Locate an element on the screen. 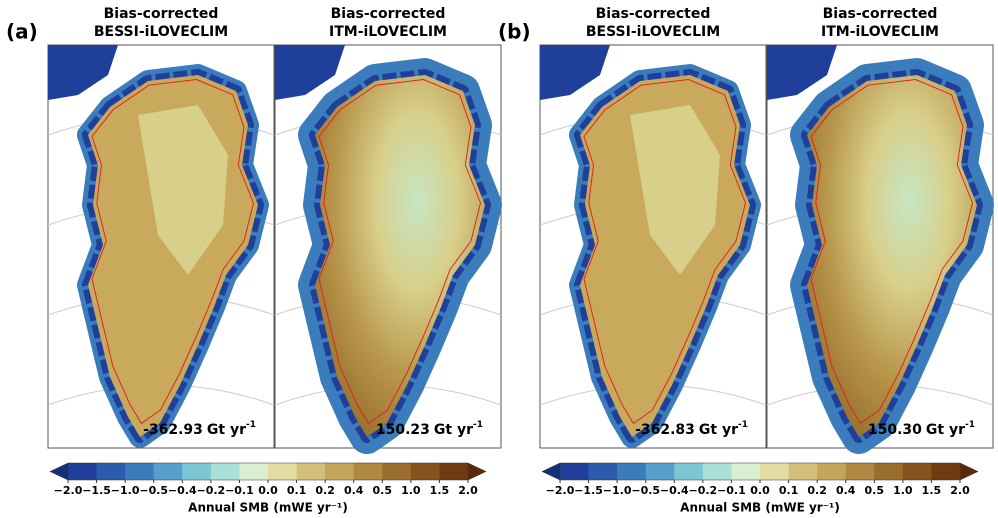  smb-value: 150.30 is located at coordinates (895, 430).